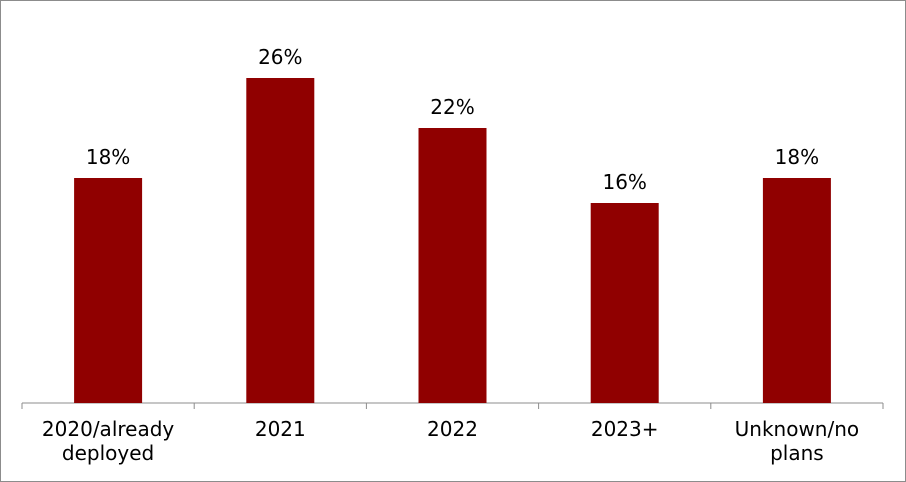 The image size is (906, 482). I want to click on x-tick-label: 2020/already deployed, so click(108, 441).